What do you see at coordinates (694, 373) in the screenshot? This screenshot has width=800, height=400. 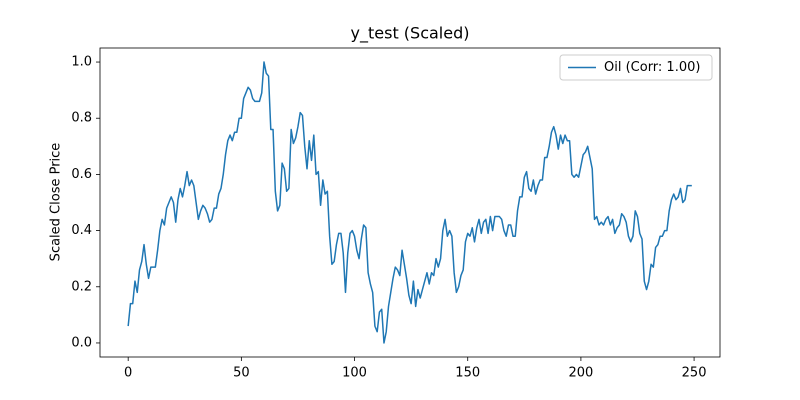 I see `x-tick-label: 250` at bounding box center [694, 373].